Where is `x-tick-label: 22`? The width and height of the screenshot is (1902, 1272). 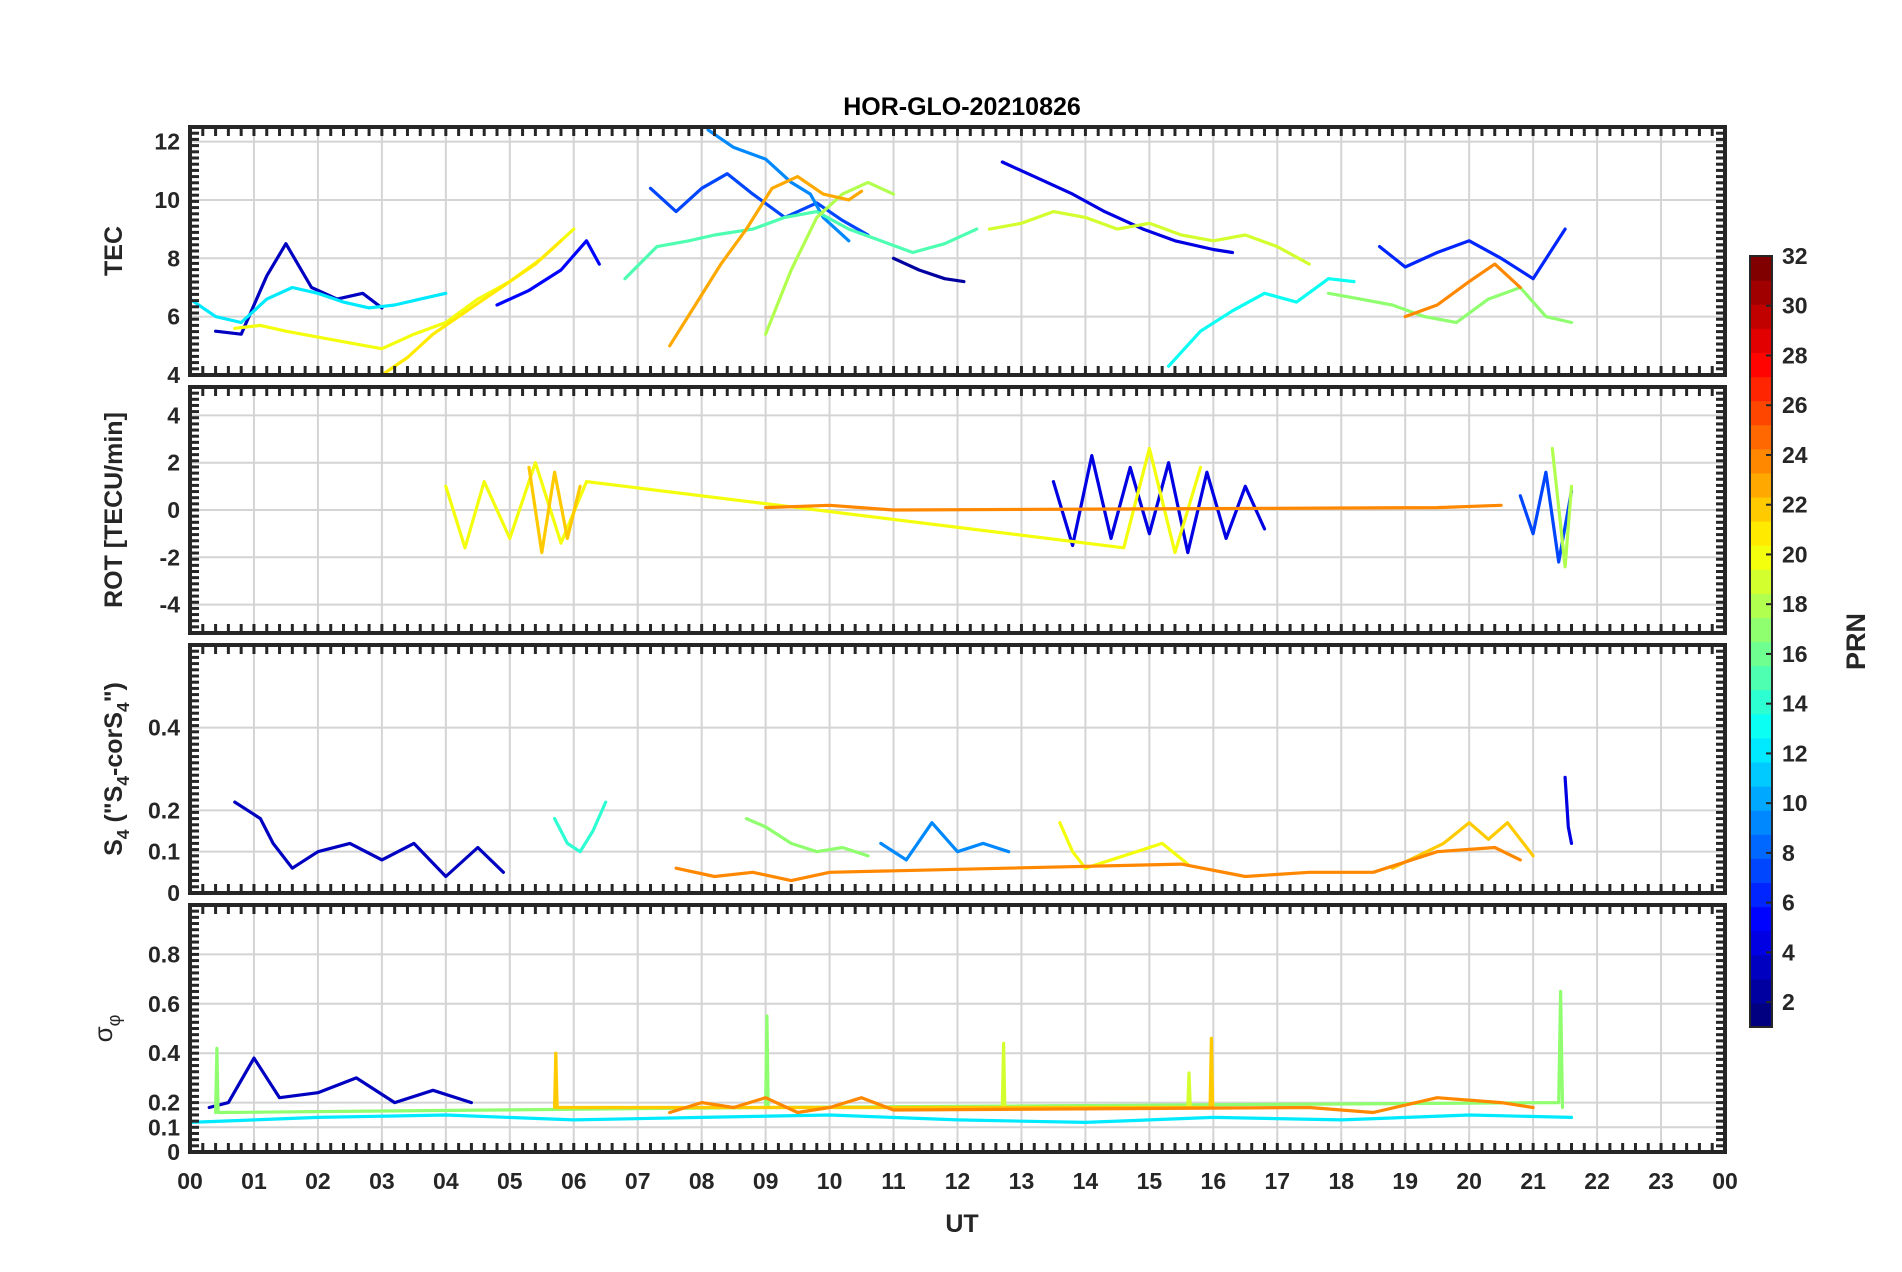 x-tick-label: 22 is located at coordinates (1597, 1181).